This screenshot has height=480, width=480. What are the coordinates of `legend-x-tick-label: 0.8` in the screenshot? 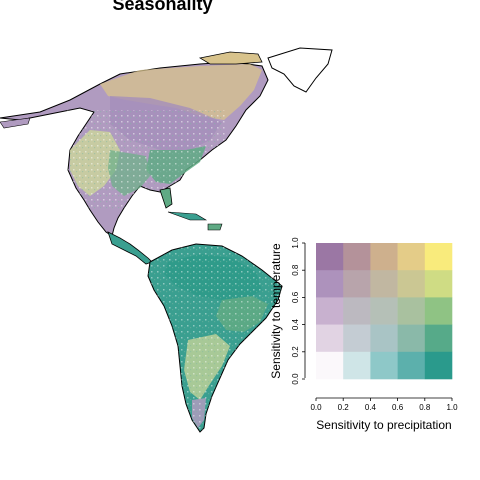 It's located at (425, 407).